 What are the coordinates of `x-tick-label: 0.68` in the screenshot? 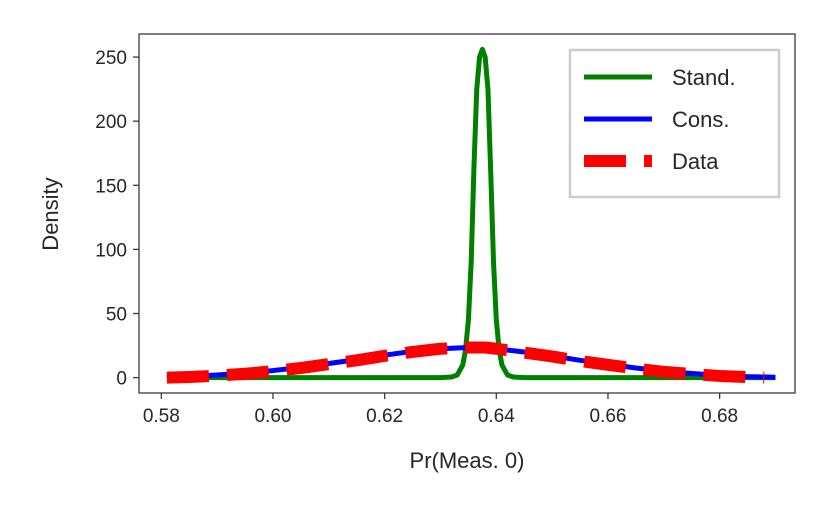 It's located at (719, 416).